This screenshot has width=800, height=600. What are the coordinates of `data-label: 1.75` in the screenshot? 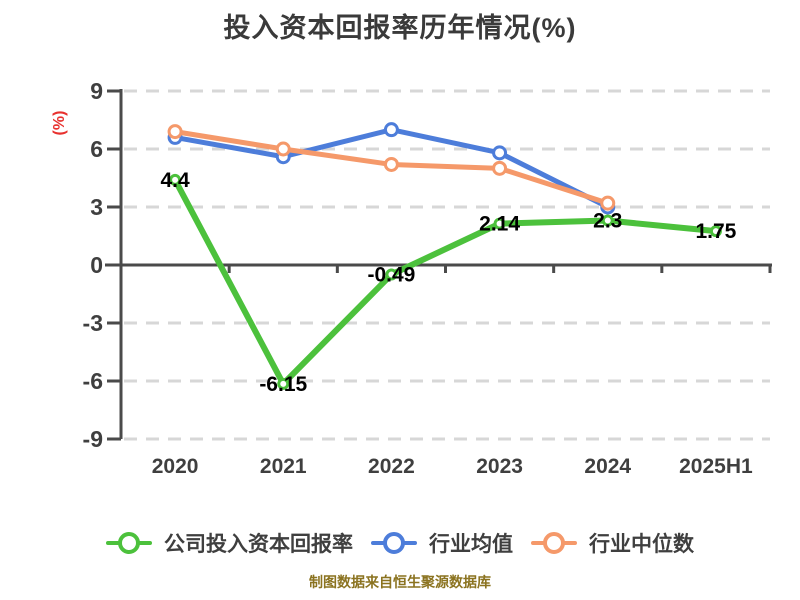 It's located at (715, 231).